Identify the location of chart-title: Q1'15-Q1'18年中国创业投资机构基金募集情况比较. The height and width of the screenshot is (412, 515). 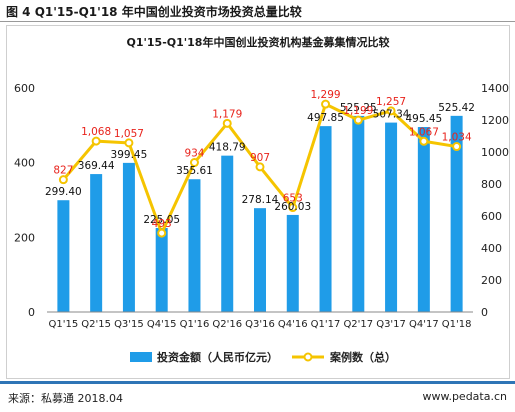
(258, 42).